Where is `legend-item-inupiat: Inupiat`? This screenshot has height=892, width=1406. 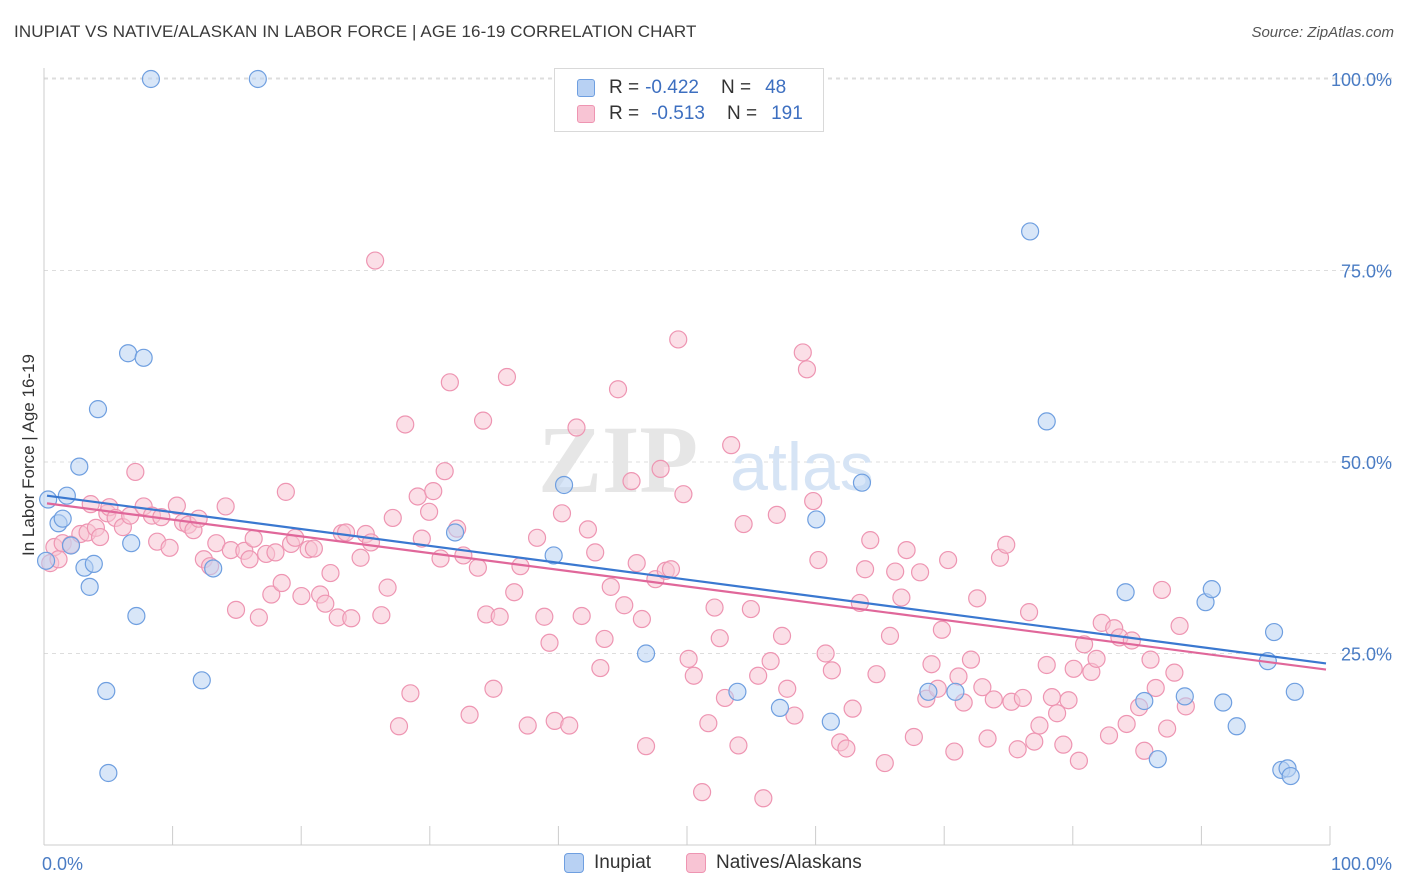
legend-item-inupiat: Inupiat is located at coordinates (607, 863).